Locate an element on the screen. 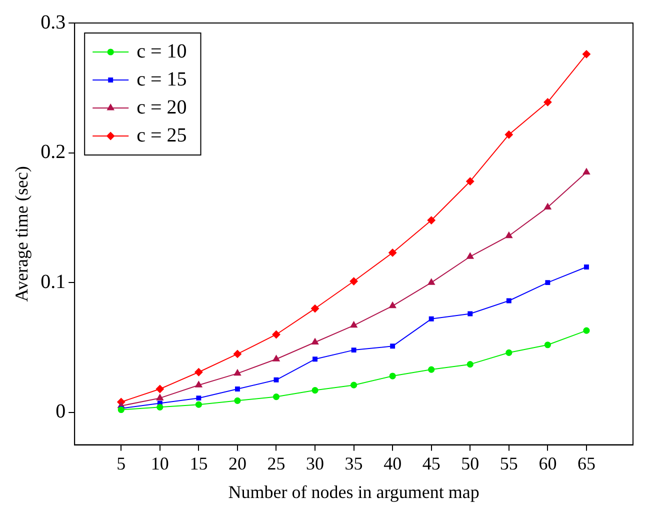 This screenshot has height=516, width=651. y-tick-label: 0 is located at coordinates (61, 411).